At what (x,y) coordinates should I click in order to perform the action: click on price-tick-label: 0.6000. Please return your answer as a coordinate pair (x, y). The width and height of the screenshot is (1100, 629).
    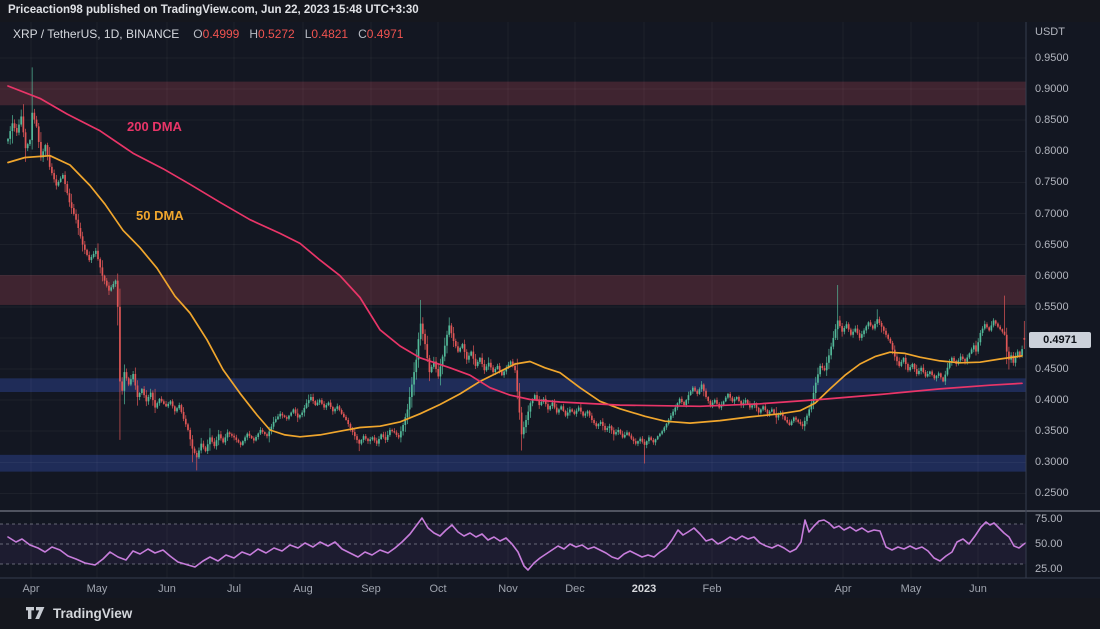
    Looking at the image, I should click on (1052, 275).